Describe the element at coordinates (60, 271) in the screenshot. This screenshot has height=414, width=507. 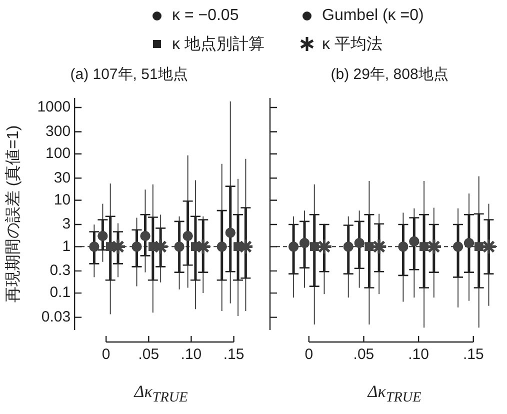
I see `y-tick-label: 0.3` at that location.